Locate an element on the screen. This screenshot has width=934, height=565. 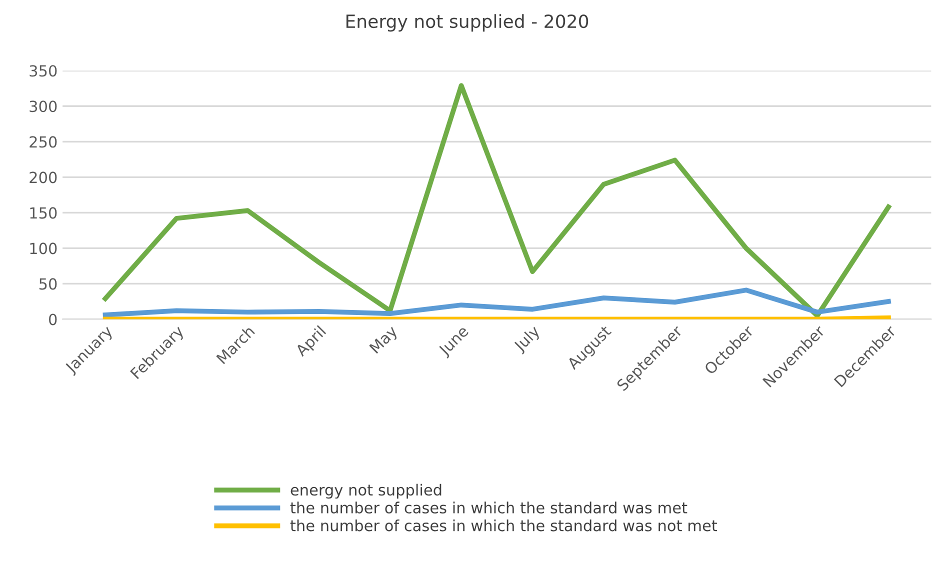
y-tick-label: 100 is located at coordinates (43, 248).